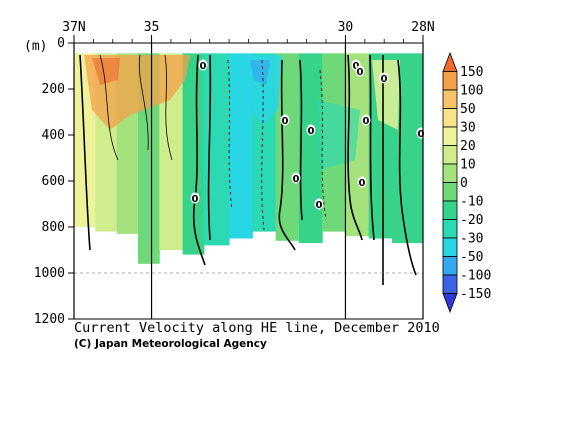  I want to click on cold-core-inner, so click(260, 72).